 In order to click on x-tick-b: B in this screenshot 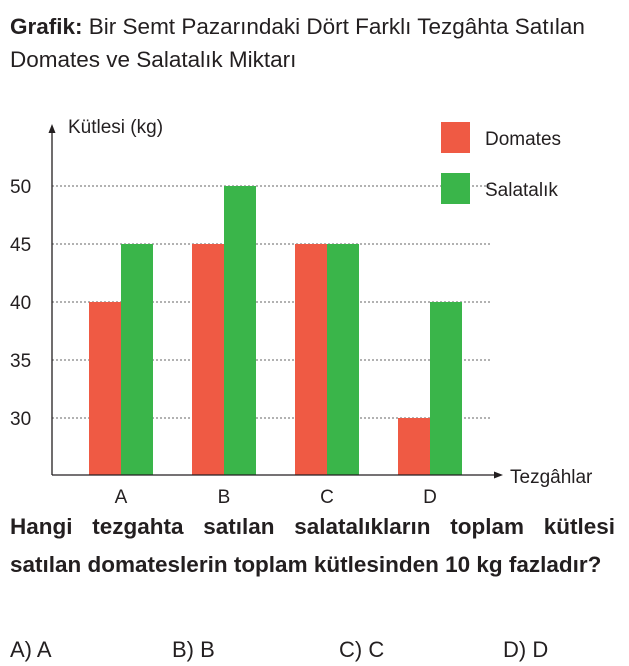, I will do `click(224, 497)`.